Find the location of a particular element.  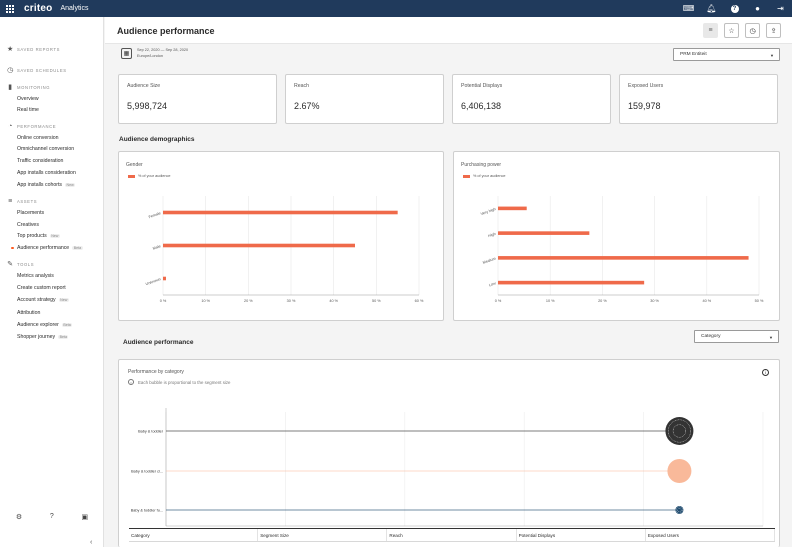

clock-icon: ◷ is located at coordinates (752, 31).